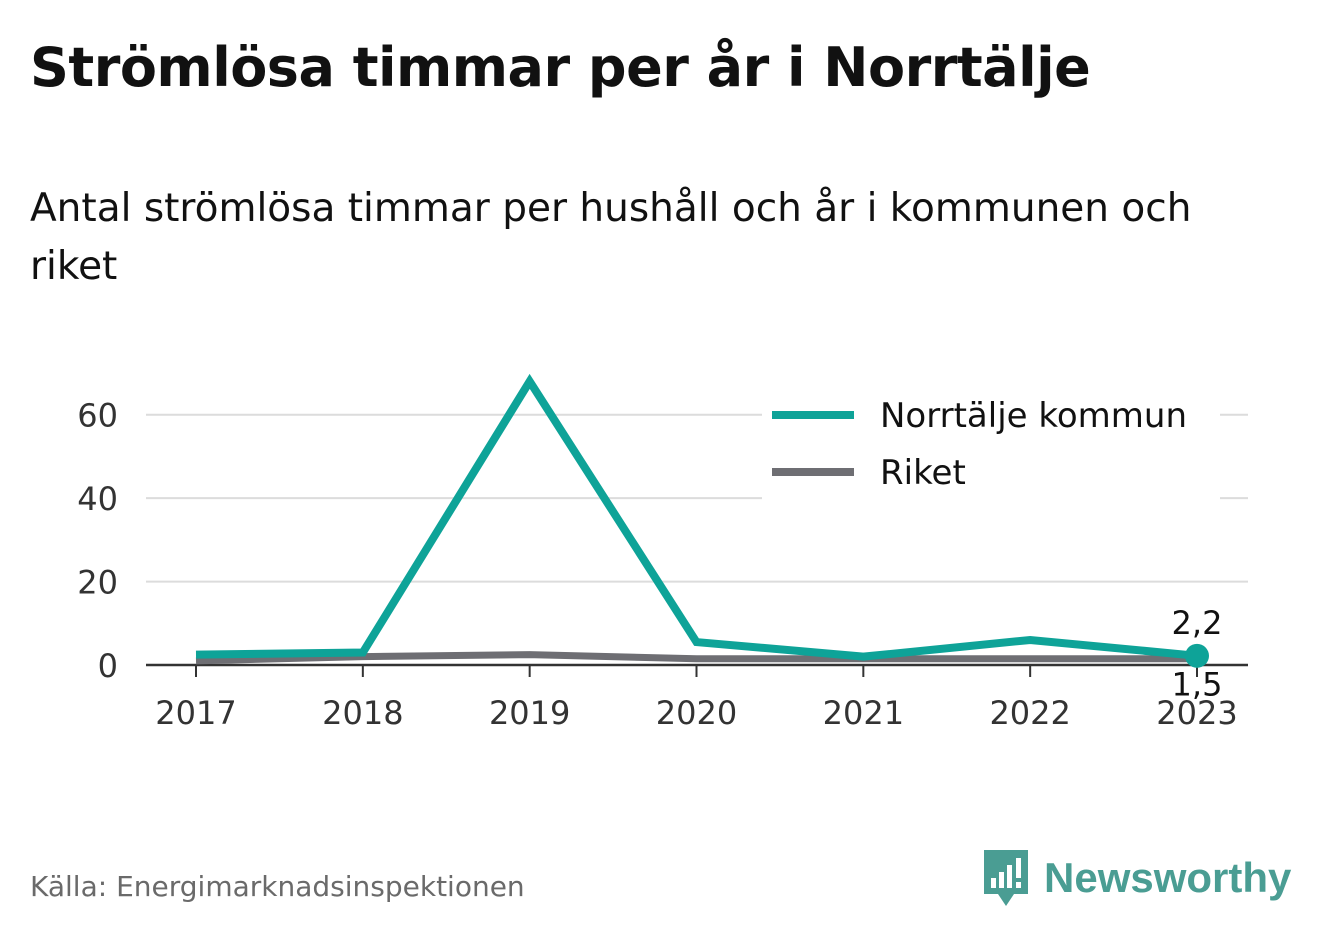 The image size is (1322, 939). Describe the element at coordinates (108, 666) in the screenshot. I see `y-tick-label: 0` at that location.